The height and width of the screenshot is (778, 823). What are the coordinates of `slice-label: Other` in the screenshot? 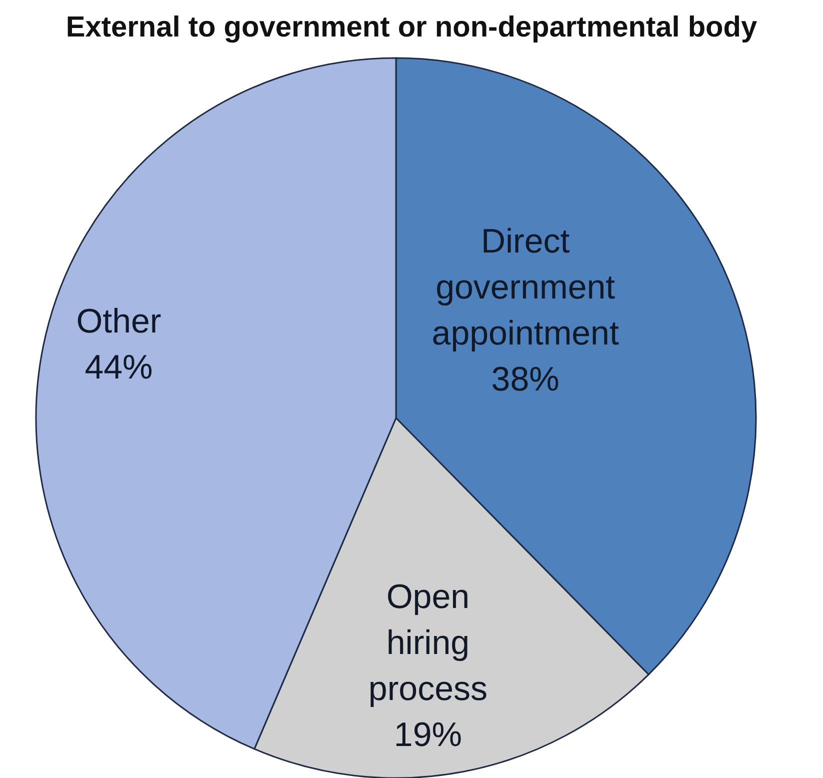 It's located at (119, 321).